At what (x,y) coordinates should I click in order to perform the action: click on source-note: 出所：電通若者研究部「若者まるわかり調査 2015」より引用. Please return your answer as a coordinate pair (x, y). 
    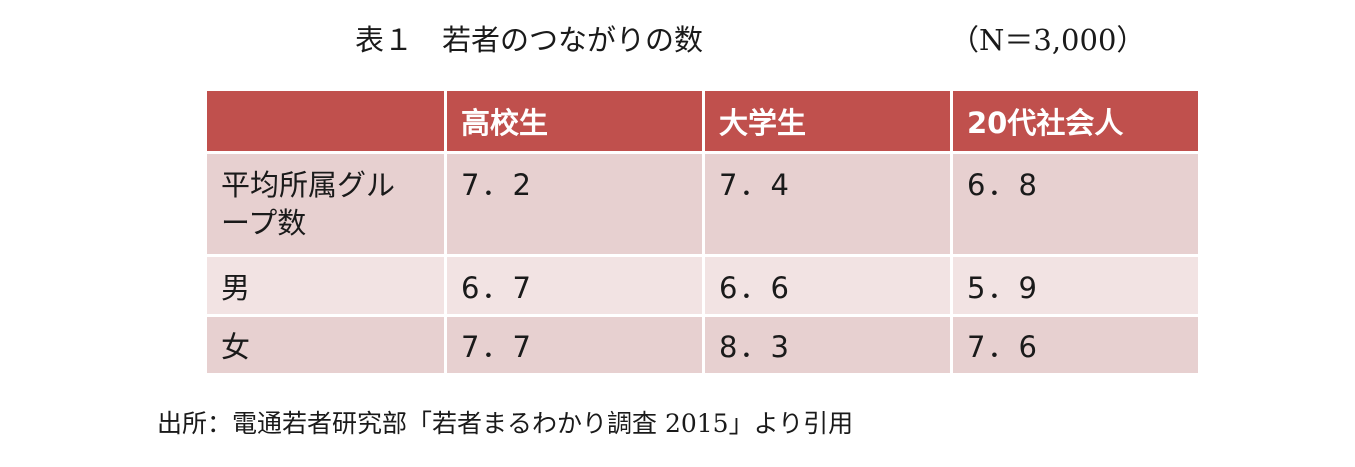
    Looking at the image, I should click on (505, 423).